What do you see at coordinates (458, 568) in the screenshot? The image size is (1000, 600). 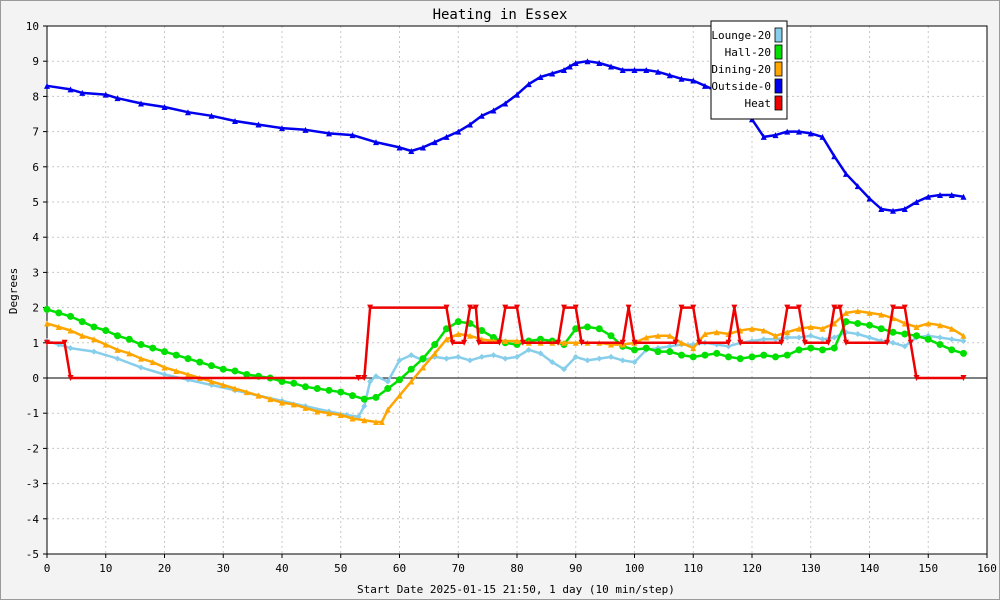 I see `x-tick-label: 70` at bounding box center [458, 568].